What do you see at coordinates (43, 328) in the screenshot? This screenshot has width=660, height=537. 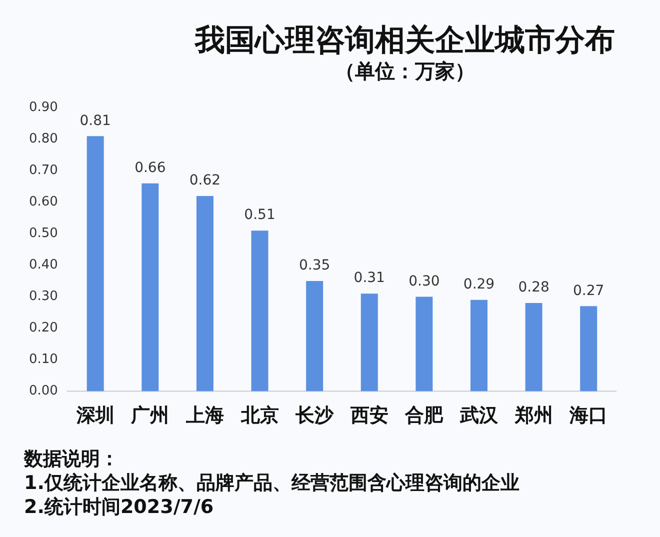 I see `y-tick-label: 0.20` at bounding box center [43, 328].